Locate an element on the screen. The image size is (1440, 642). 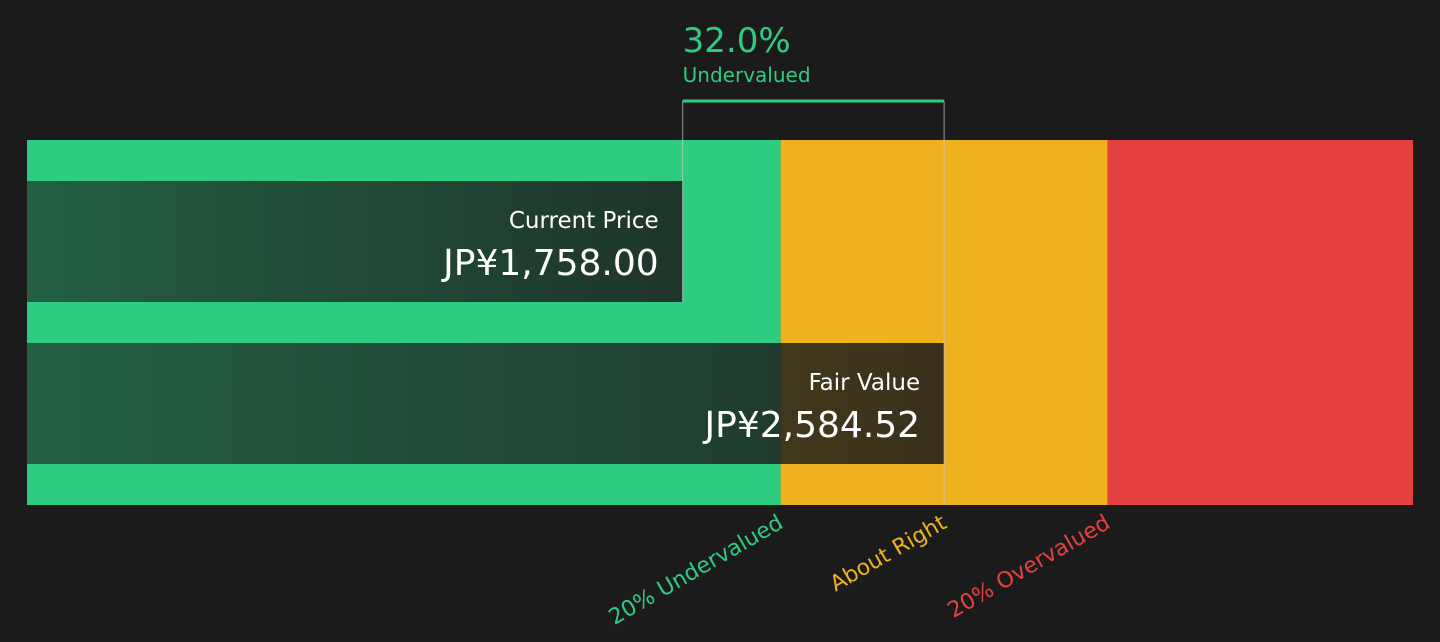
zone-band is located at coordinates (1260, 322).